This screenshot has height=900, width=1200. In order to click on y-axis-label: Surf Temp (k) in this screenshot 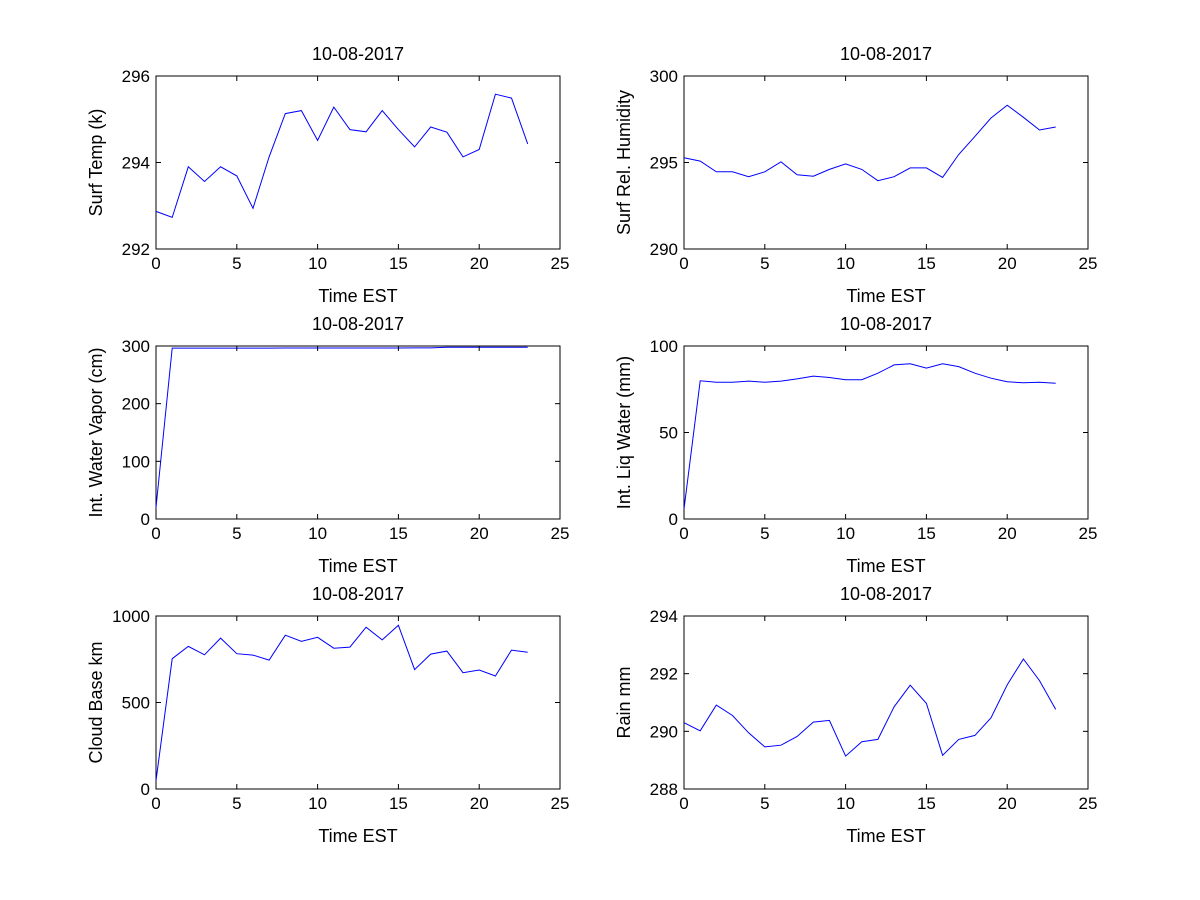, I will do `click(96, 163)`.